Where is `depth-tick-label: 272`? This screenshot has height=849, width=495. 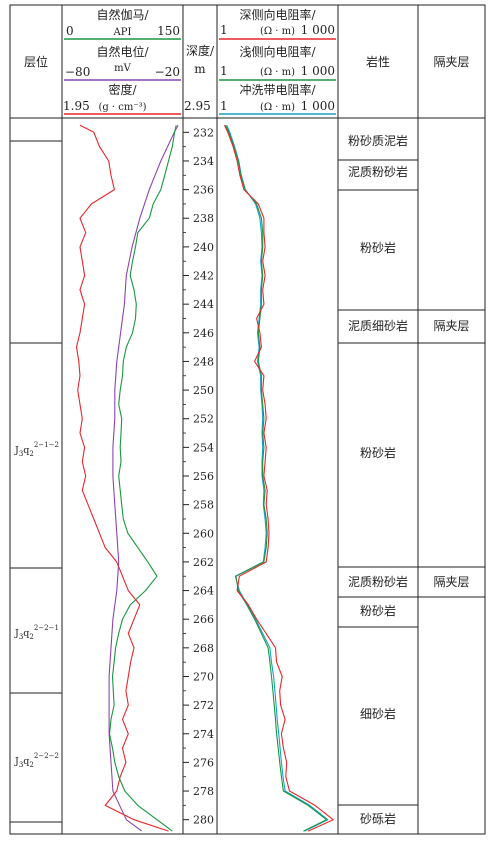
depth-tick-label: 272 is located at coordinates (203, 705).